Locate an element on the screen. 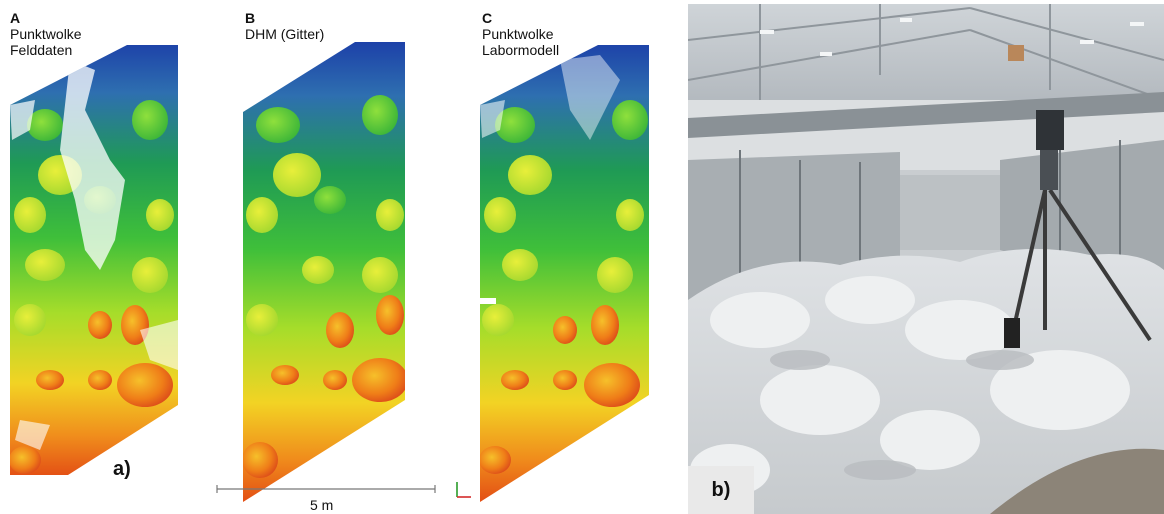 The width and height of the screenshot is (1164, 514). pointcloud-lab-panel is located at coordinates (564, 273).